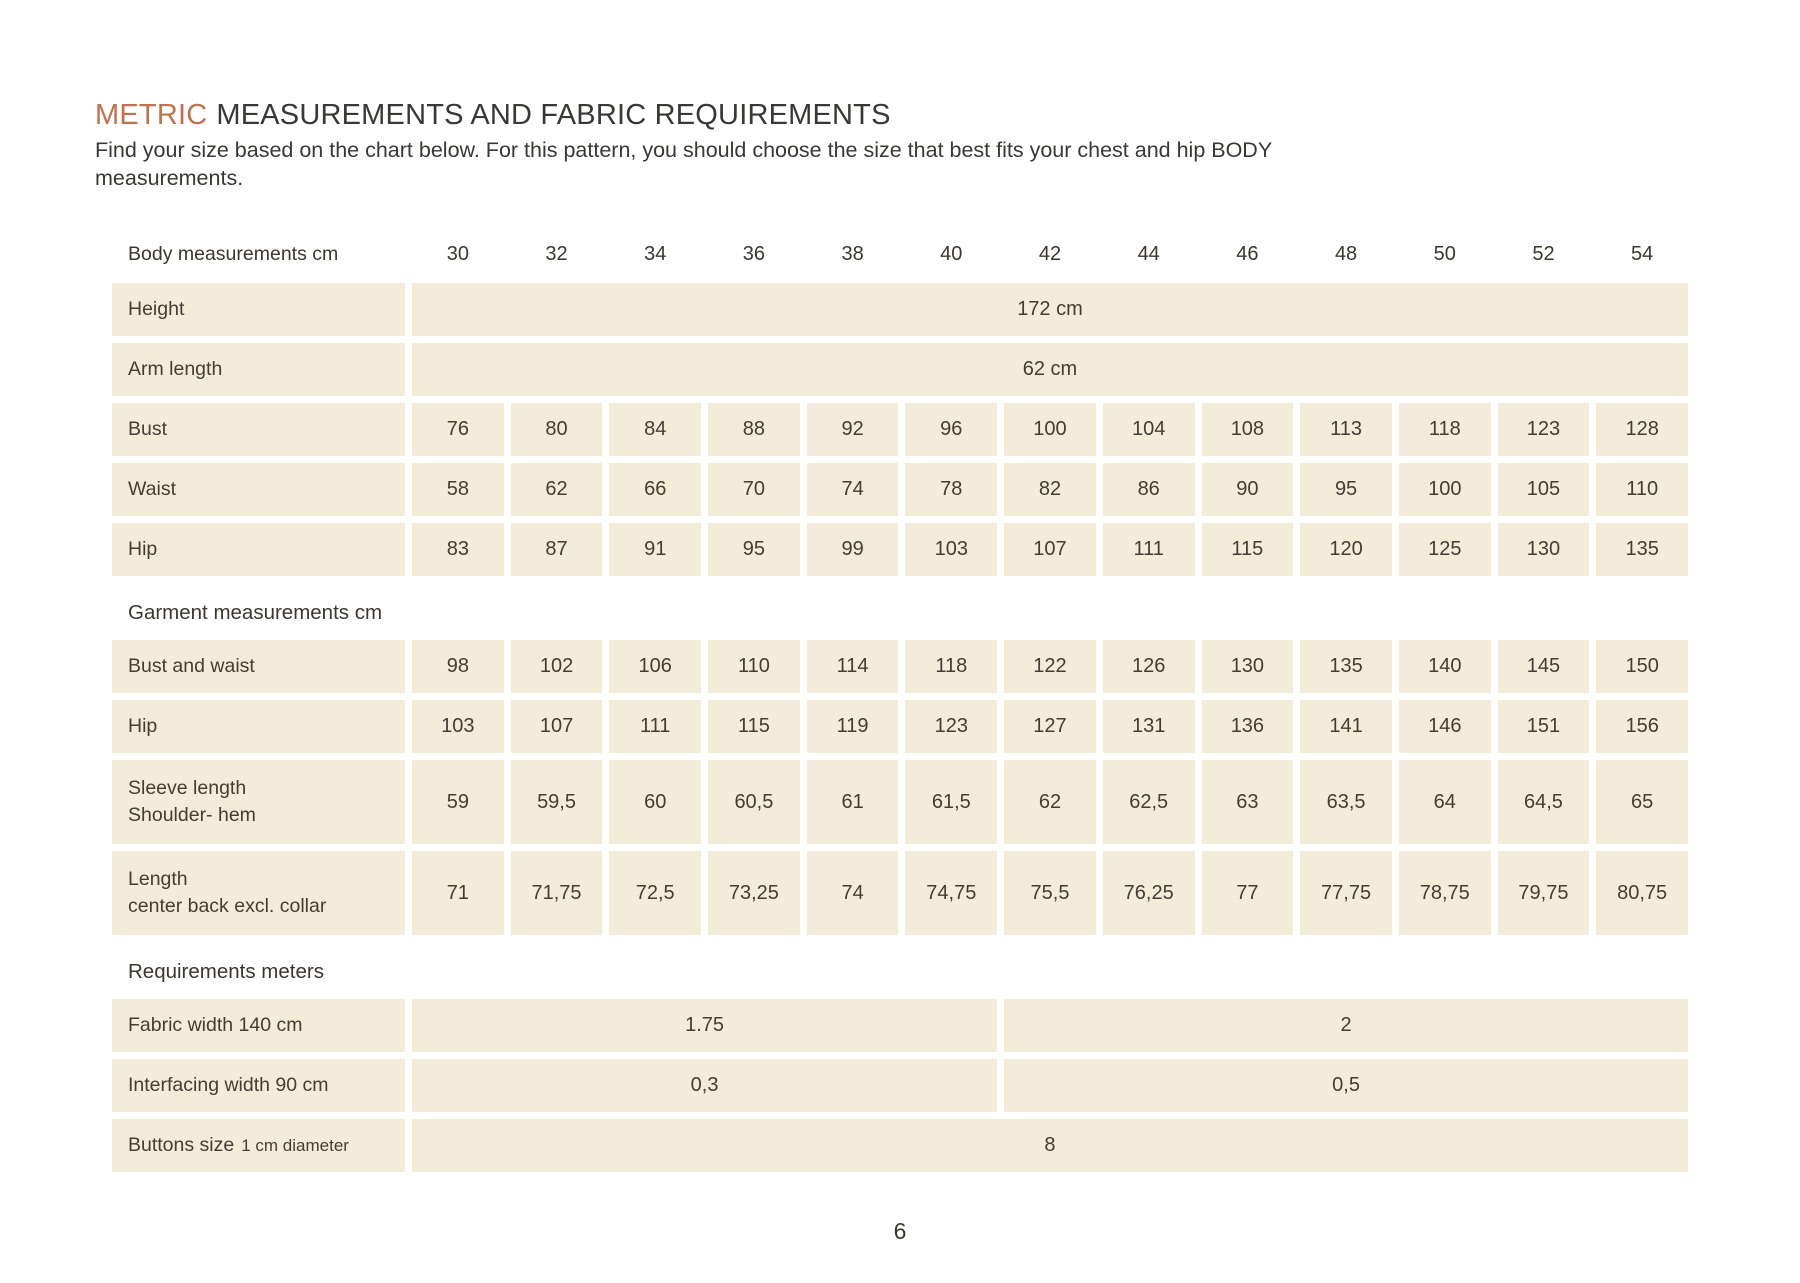 This screenshot has height=1283, width=1800. What do you see at coordinates (1346, 549) in the screenshot?
I see `value-cell: 120` at bounding box center [1346, 549].